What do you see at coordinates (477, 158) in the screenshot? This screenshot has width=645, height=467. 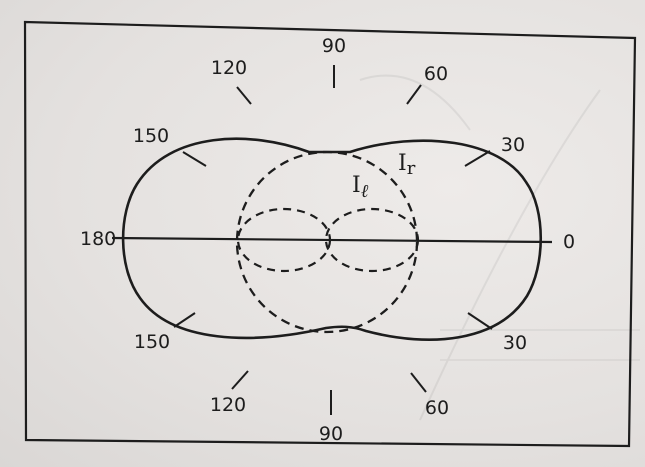 I see `tick-30-upper` at bounding box center [477, 158].